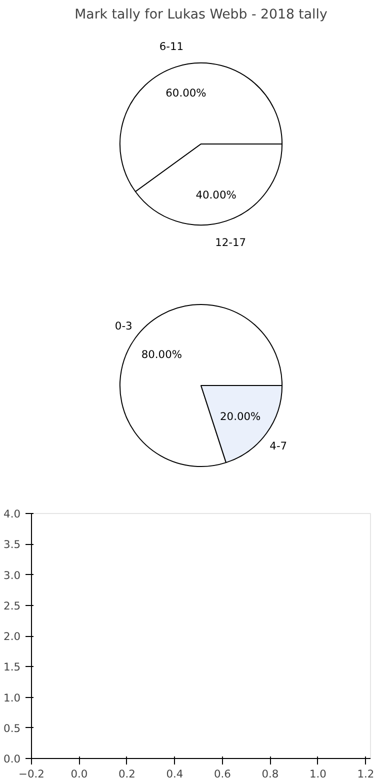 This screenshot has height=780, width=390. Describe the element at coordinates (279, 445) in the screenshot. I see `slice-label: 4-7` at that location.